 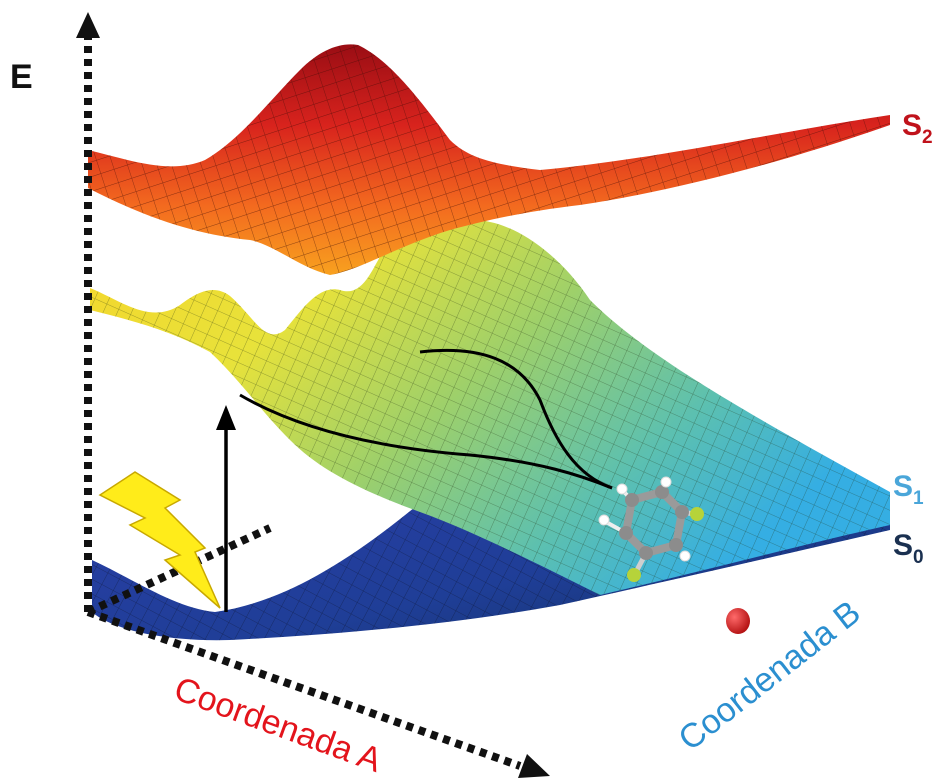 I want to click on coordinate-a-label: Coordenada A, so click(x=278, y=725).